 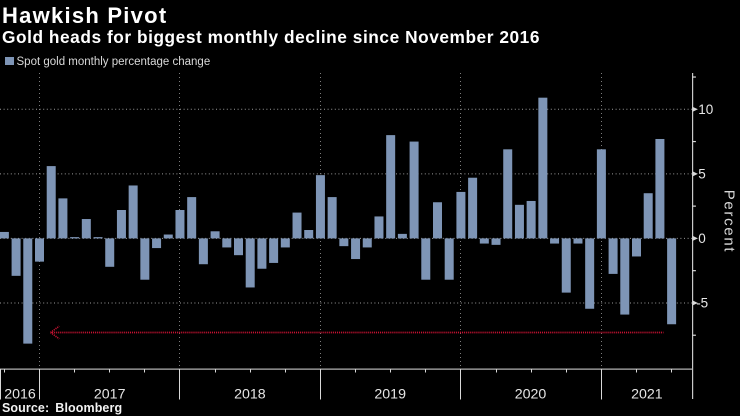 What do you see at coordinates (110, 394) in the screenshot?
I see `svg-text: 2017` at bounding box center [110, 394].